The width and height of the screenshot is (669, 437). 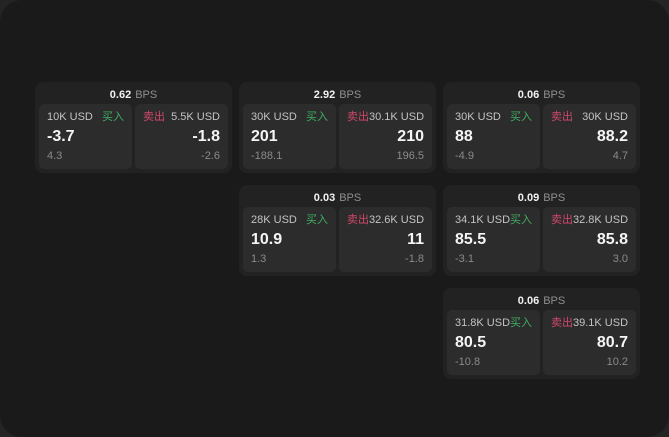 I want to click on sell-price: 80.7, so click(x=612, y=342).